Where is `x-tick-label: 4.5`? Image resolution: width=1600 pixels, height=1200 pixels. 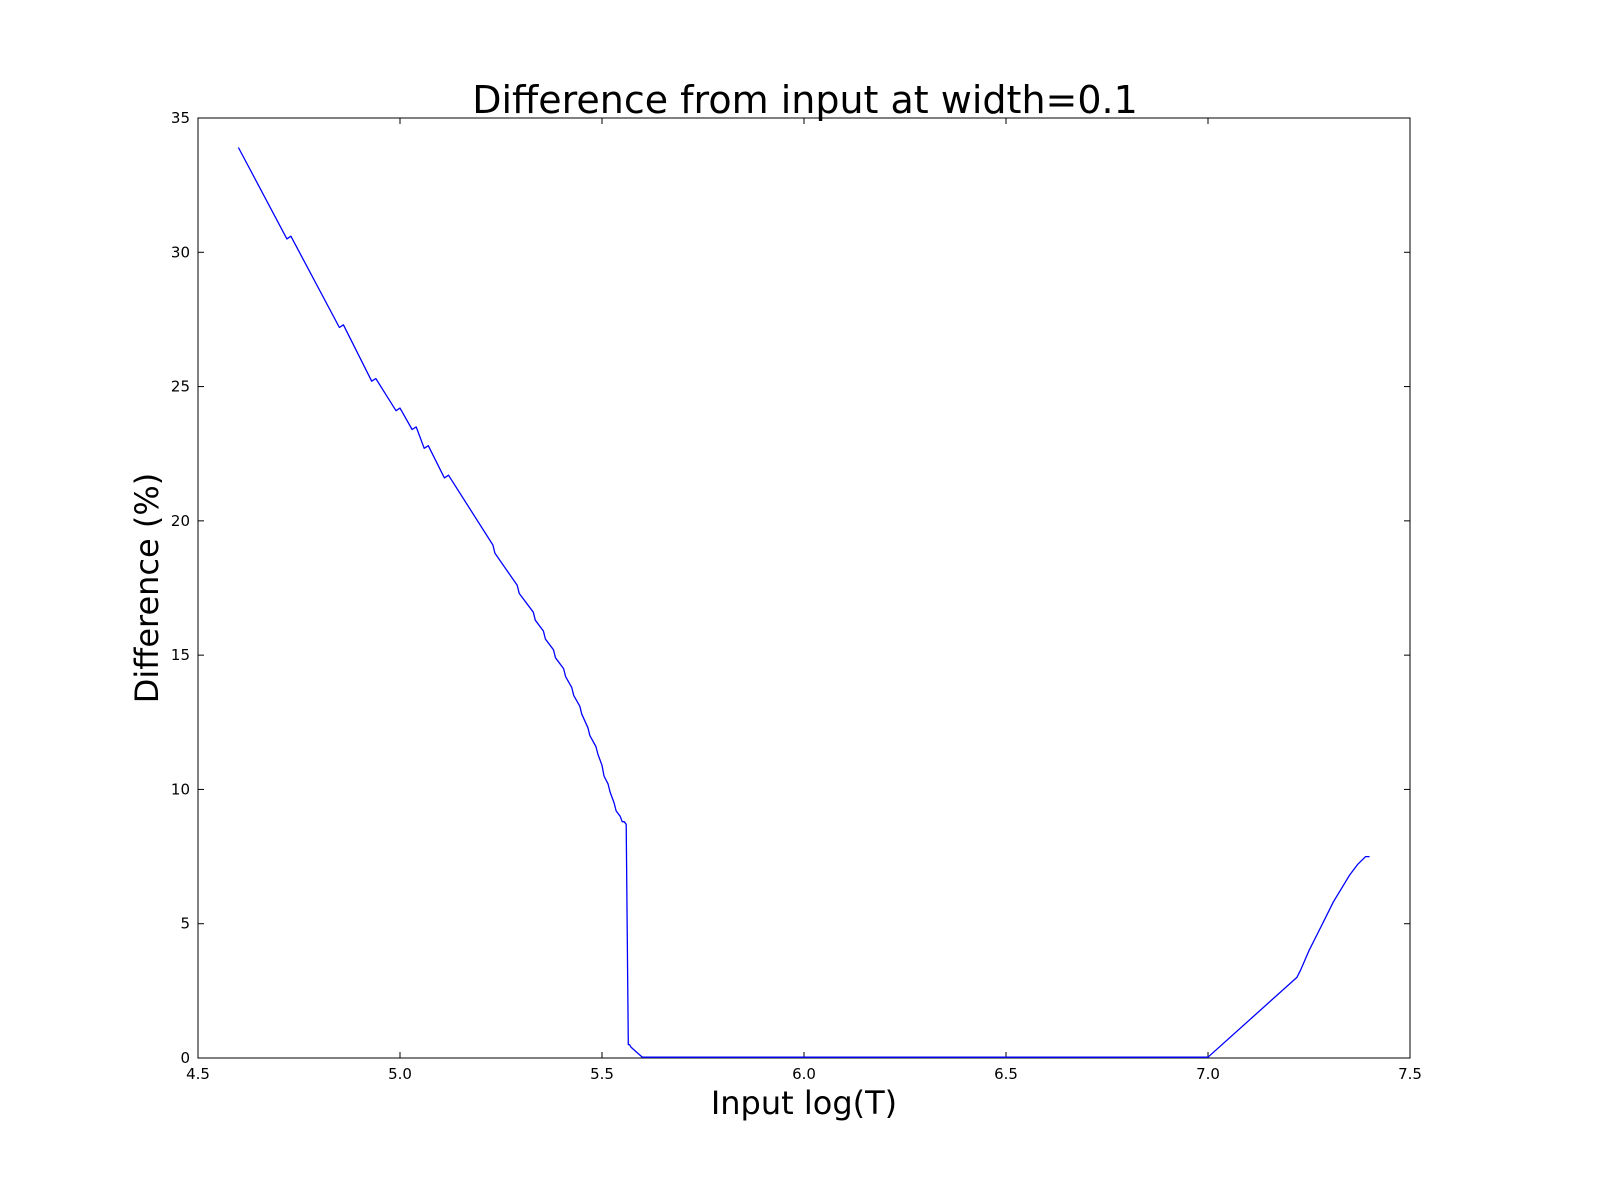 x-tick-label: 4.5 is located at coordinates (198, 1074).